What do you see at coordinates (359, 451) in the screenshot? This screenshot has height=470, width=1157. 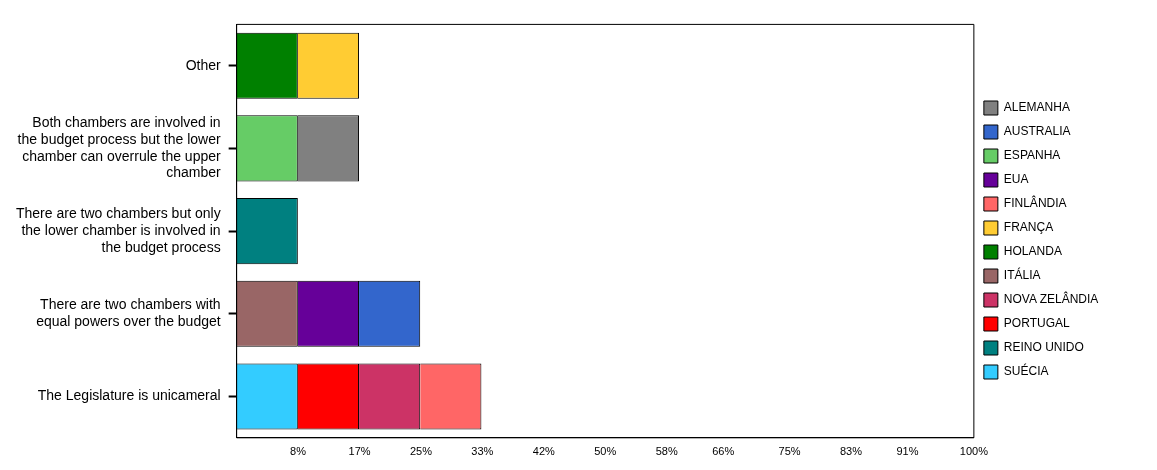 I see `x-tick-label: 17%` at bounding box center [359, 451].